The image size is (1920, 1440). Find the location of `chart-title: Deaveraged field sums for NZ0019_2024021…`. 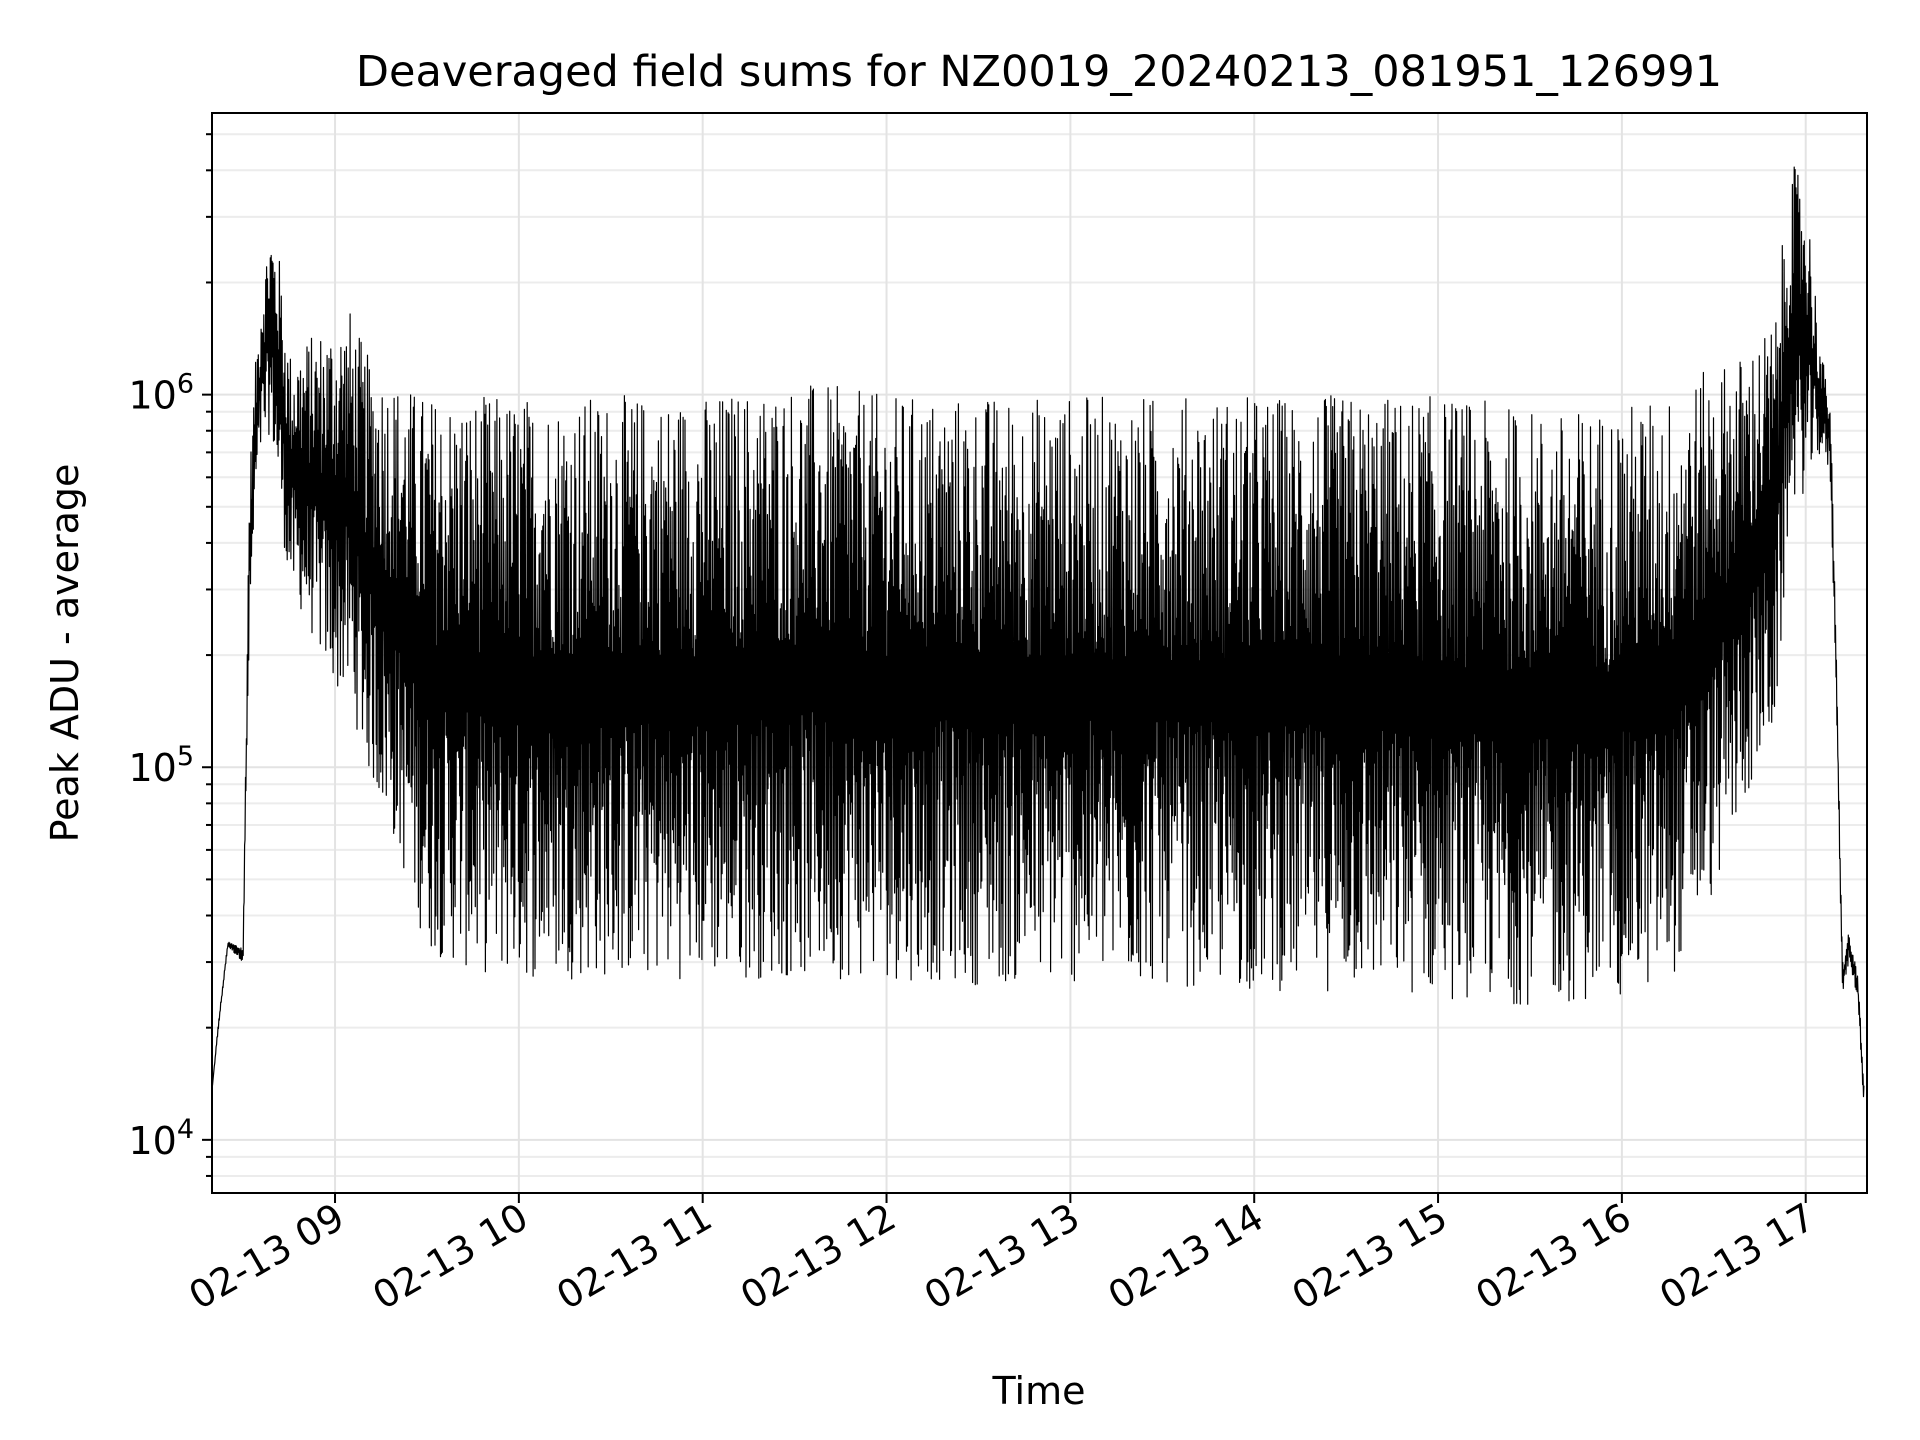

chart-title: Deaveraged field sums for NZ0019_2024021… is located at coordinates (1039, 72).